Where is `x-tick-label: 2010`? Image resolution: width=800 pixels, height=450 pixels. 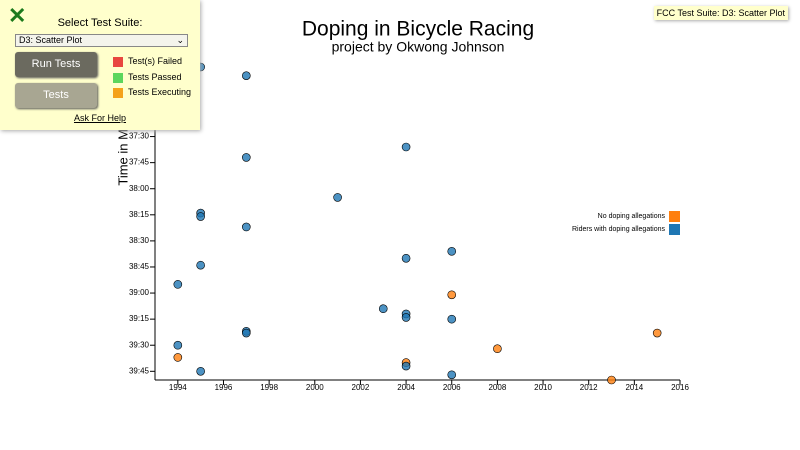 x-tick-label: 2010 is located at coordinates (543, 387).